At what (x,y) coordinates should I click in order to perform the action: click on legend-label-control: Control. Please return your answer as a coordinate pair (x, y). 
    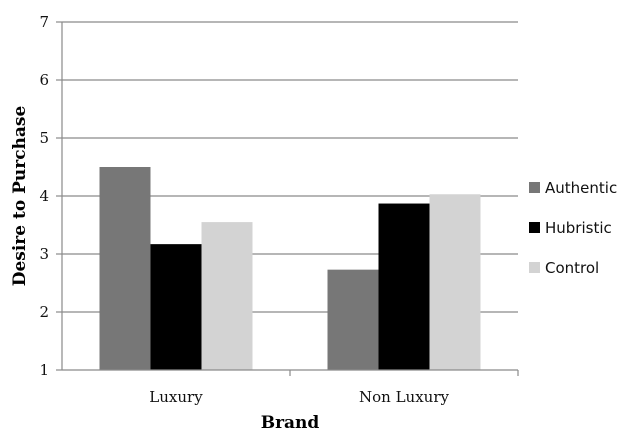
    Looking at the image, I should click on (572, 268).